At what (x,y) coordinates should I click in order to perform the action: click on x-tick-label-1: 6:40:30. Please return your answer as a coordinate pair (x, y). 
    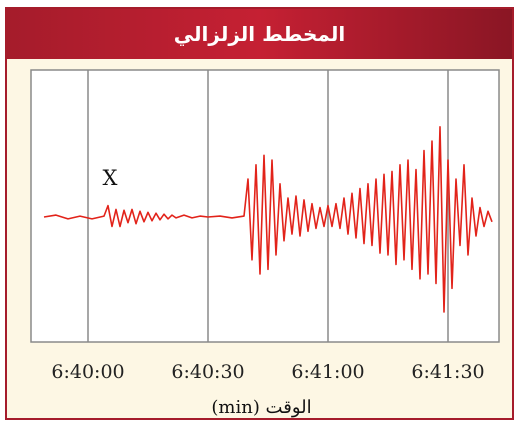
    Looking at the image, I should click on (207, 372).